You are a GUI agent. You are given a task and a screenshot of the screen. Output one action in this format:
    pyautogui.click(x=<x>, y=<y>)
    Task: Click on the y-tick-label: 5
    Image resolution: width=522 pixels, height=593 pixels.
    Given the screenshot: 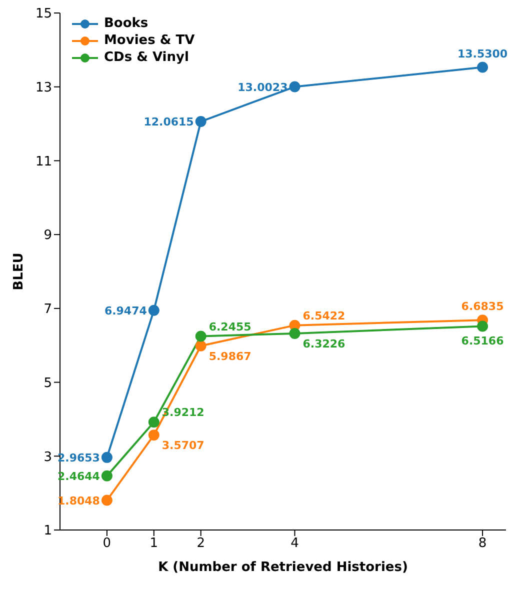 What is the action you would take?
    pyautogui.click(x=48, y=383)
    